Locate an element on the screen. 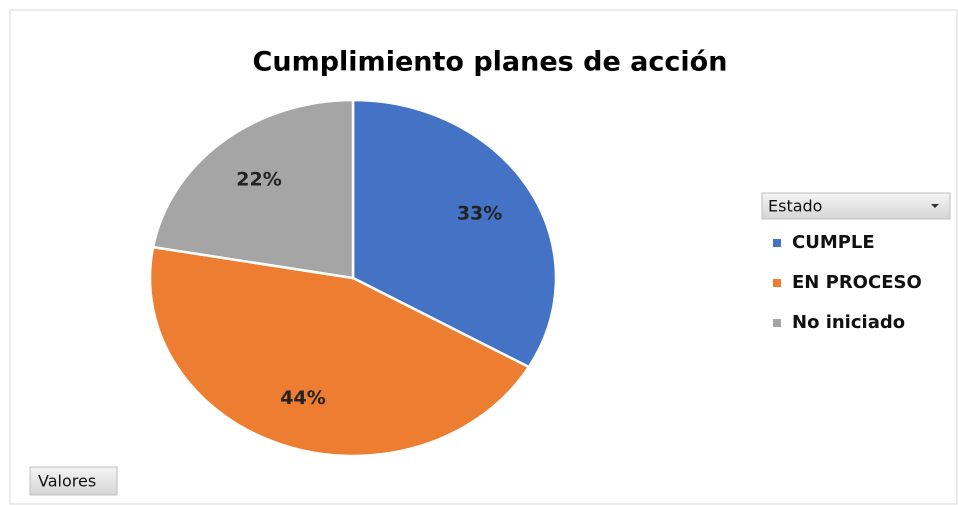 This screenshot has height=505, width=958. field-button-label: Valores is located at coordinates (67, 481).